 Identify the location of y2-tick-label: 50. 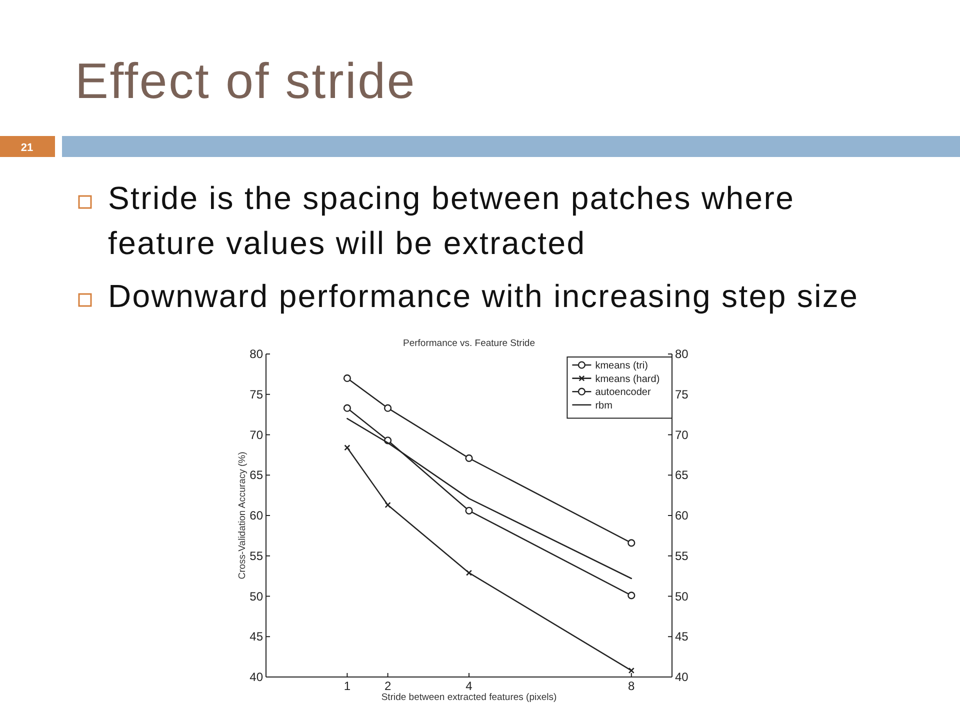
(682, 596).